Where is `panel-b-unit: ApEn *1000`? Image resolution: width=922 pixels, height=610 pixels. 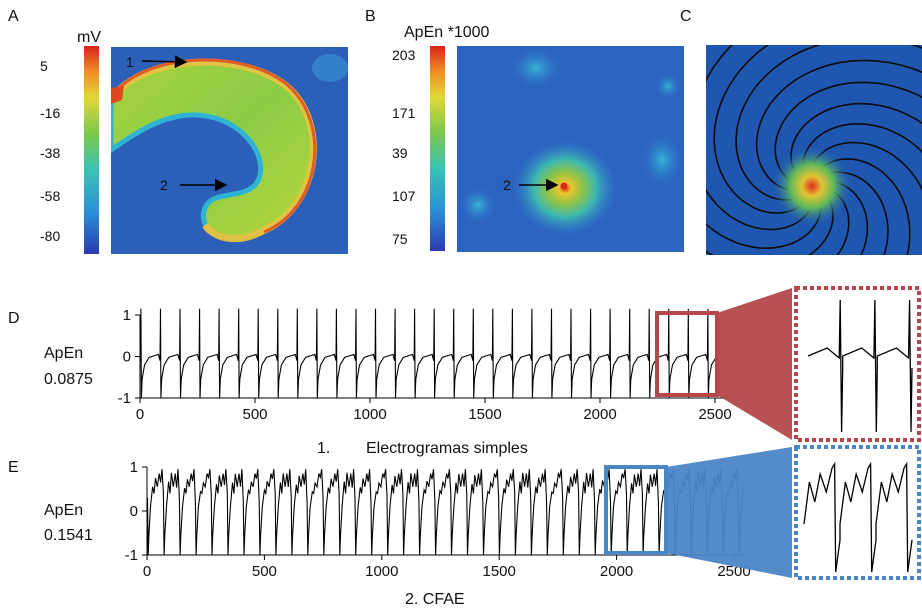 panel-b-unit: ApEn *1000 is located at coordinates (447, 32).